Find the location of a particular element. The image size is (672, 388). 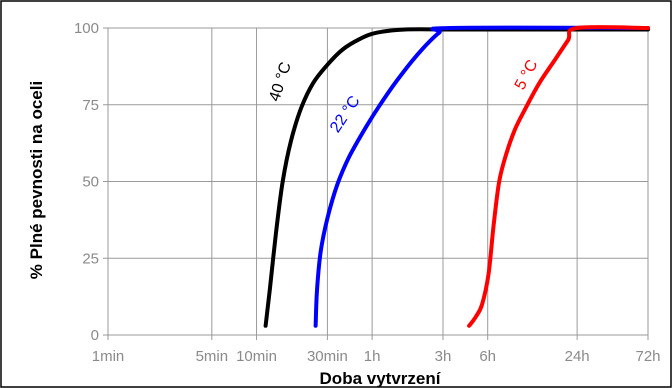

y-tick-label: 75 is located at coordinates (90, 105).